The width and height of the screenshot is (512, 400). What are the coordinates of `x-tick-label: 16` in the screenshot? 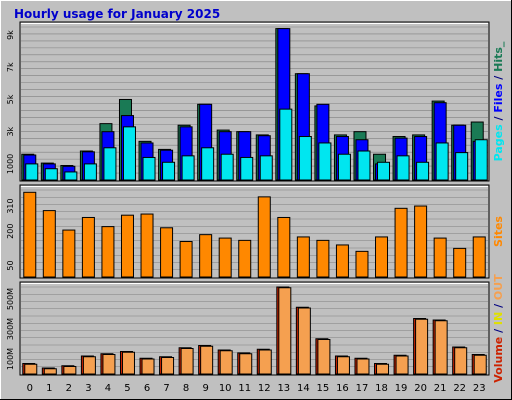 It's located at (342, 388).